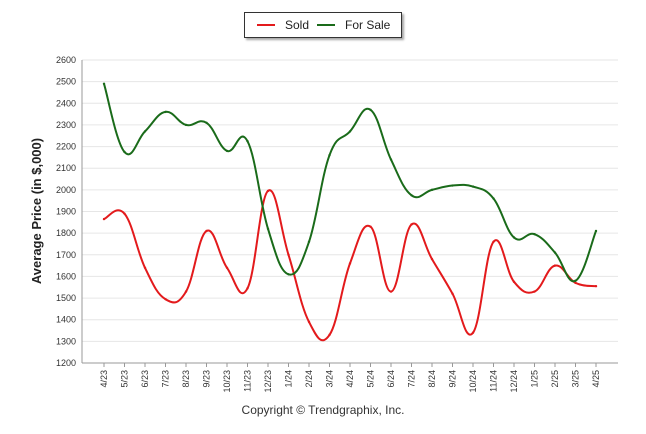  Describe the element at coordinates (66, 82) in the screenshot. I see `y-tick-label: 2500` at that location.